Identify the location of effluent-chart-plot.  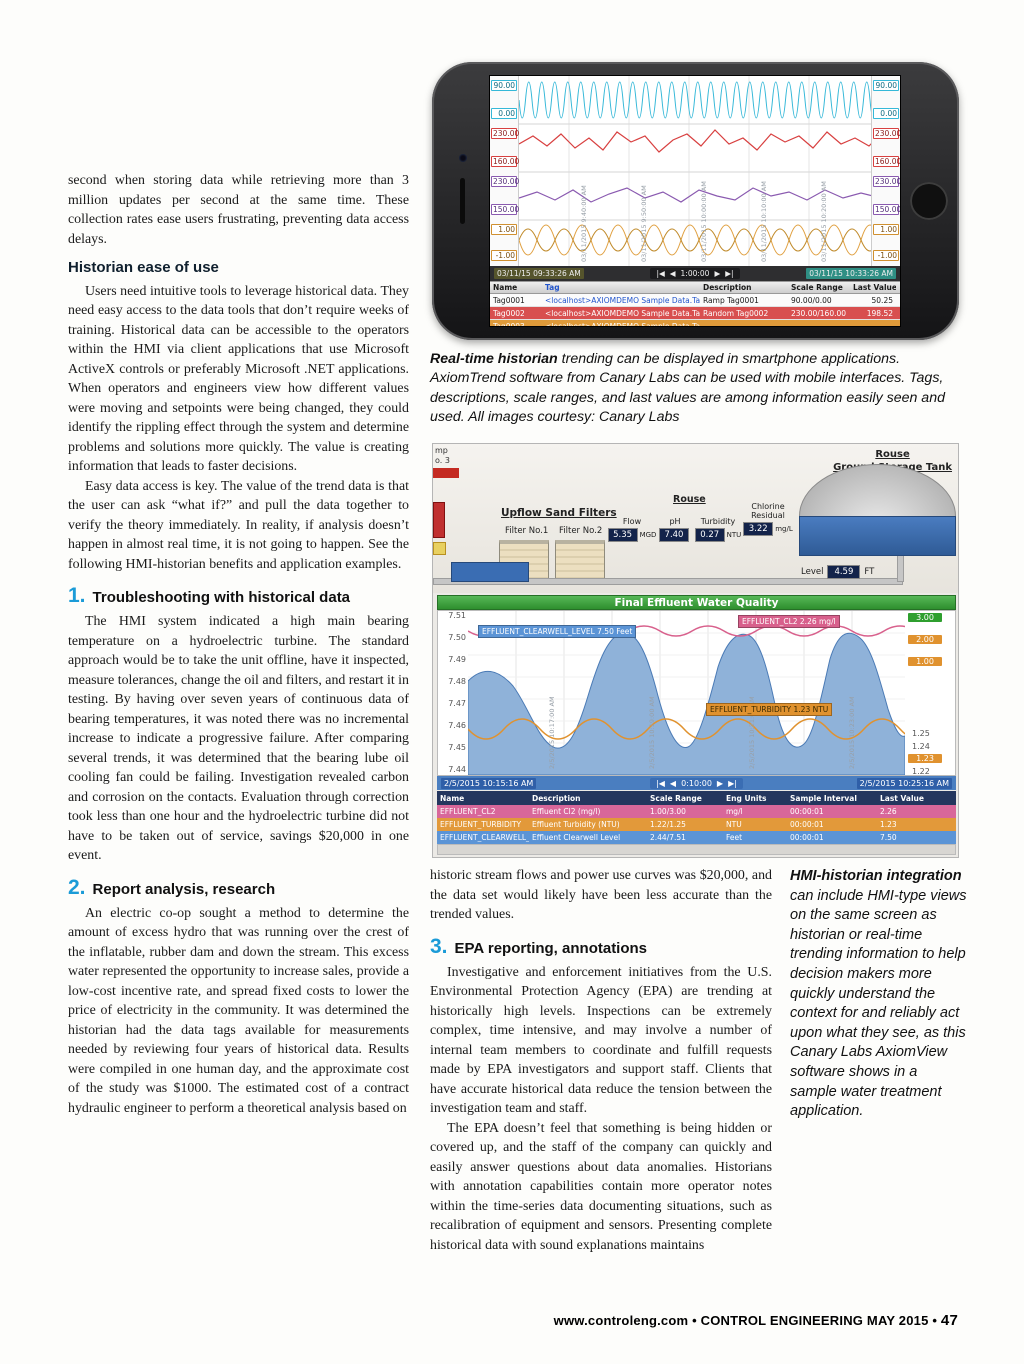
(686, 693).